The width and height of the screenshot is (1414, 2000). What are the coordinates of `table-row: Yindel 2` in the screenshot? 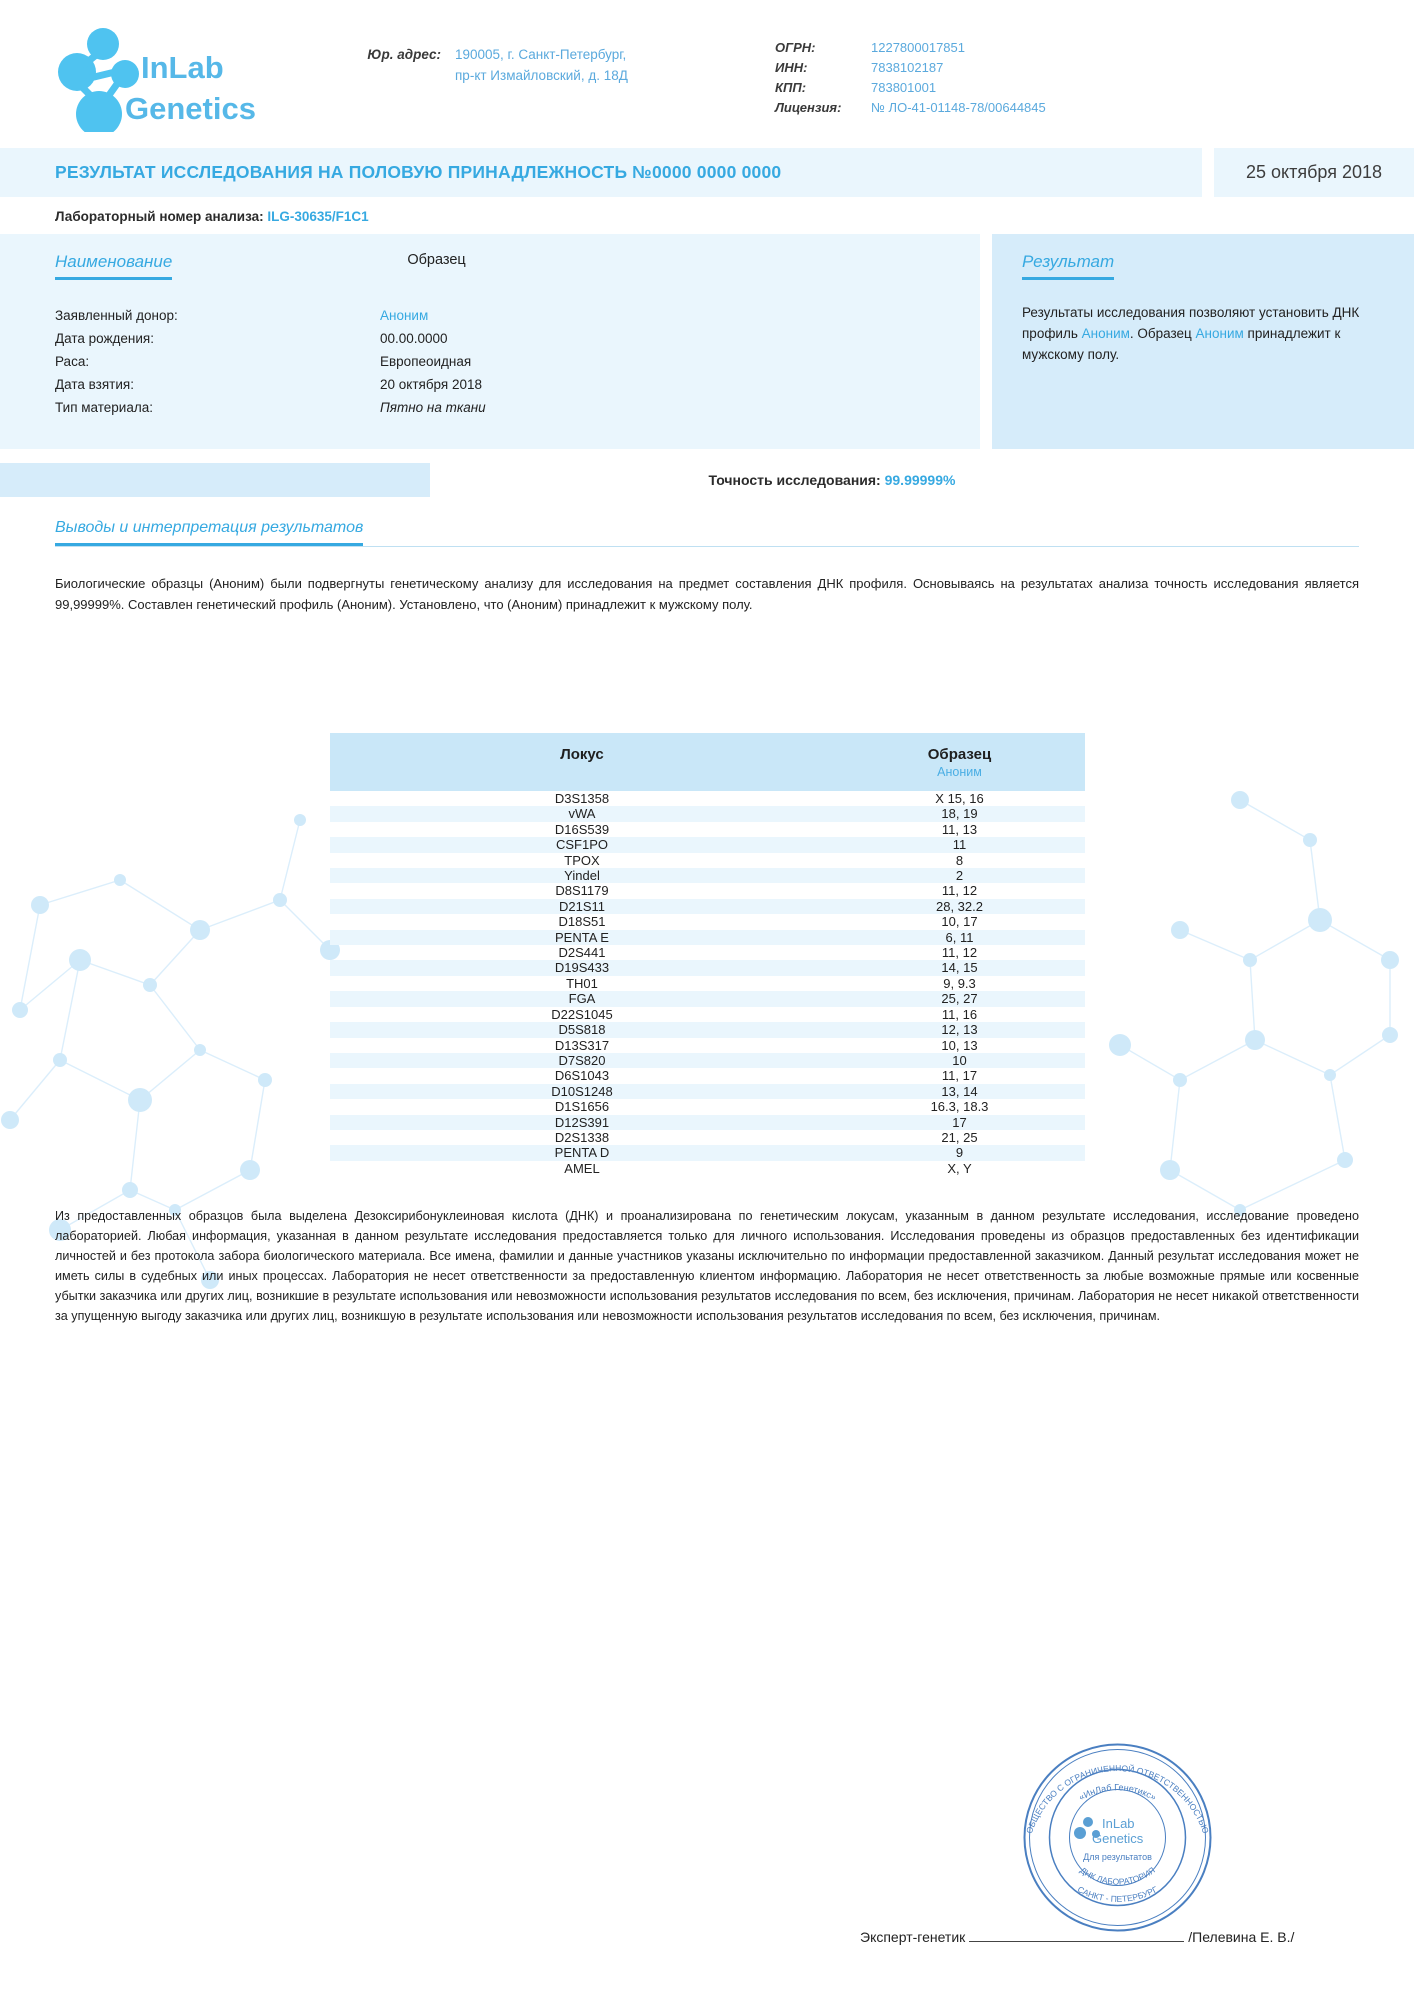 It's located at (707, 876).